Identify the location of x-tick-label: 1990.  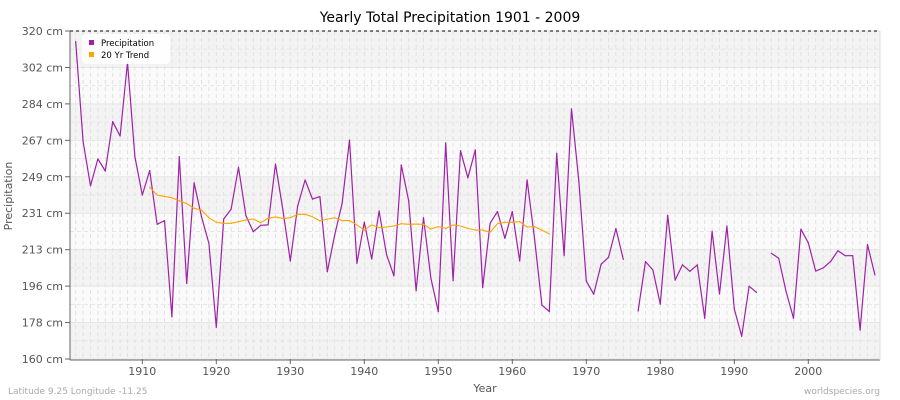
(734, 371).